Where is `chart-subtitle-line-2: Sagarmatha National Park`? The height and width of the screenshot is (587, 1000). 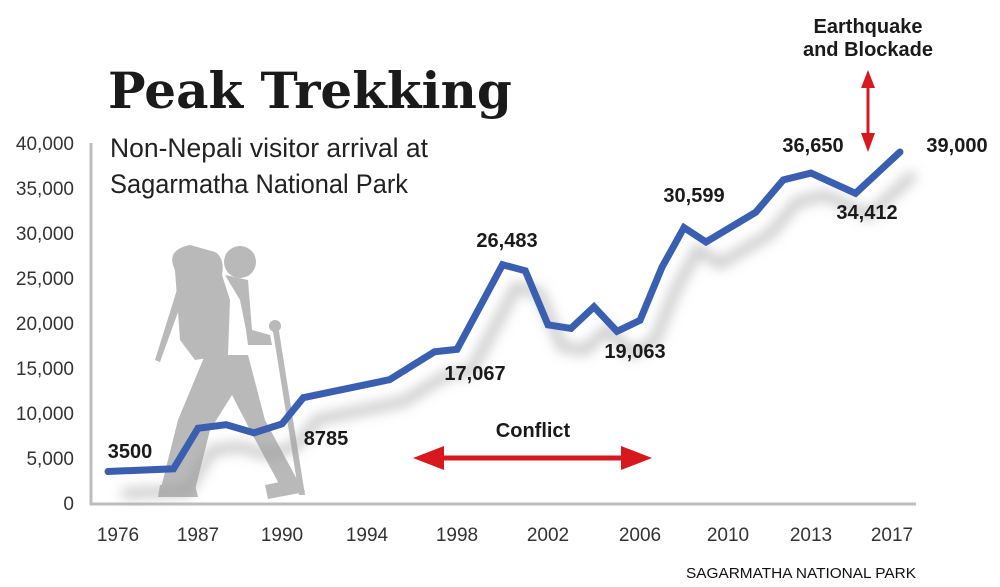
chart-subtitle-line-2: Sagarmatha National Park is located at coordinates (259, 184).